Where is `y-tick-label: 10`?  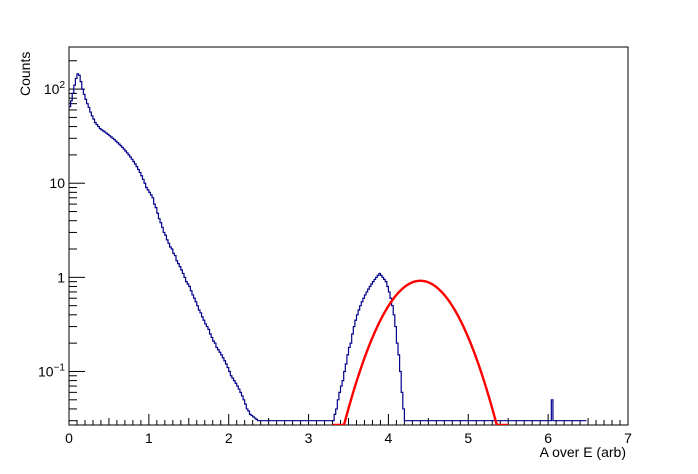 y-tick-label: 10 is located at coordinates (57, 183).